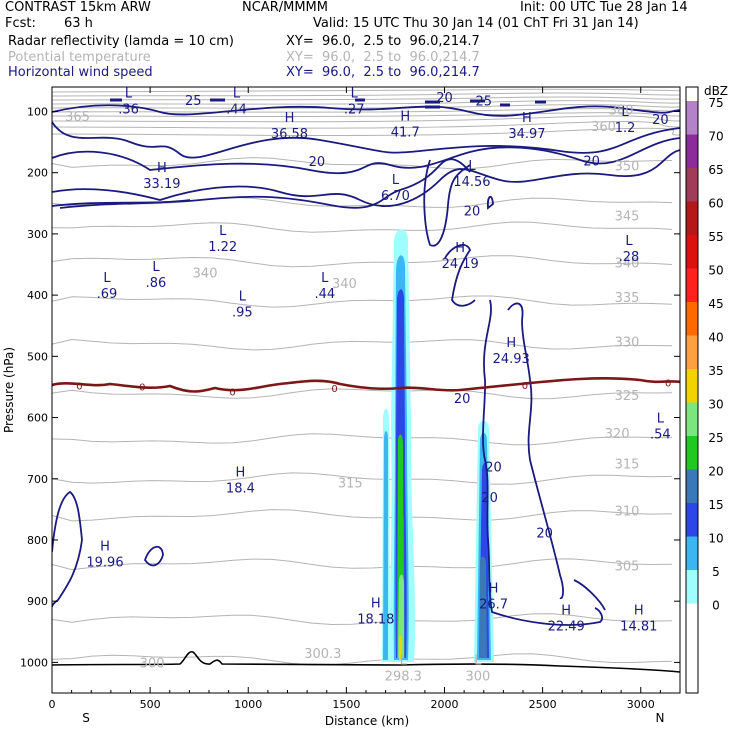 This screenshot has height=740, width=740. What do you see at coordinates (128, 110) in the screenshot?
I see `extremum-value: .36` at bounding box center [128, 110].